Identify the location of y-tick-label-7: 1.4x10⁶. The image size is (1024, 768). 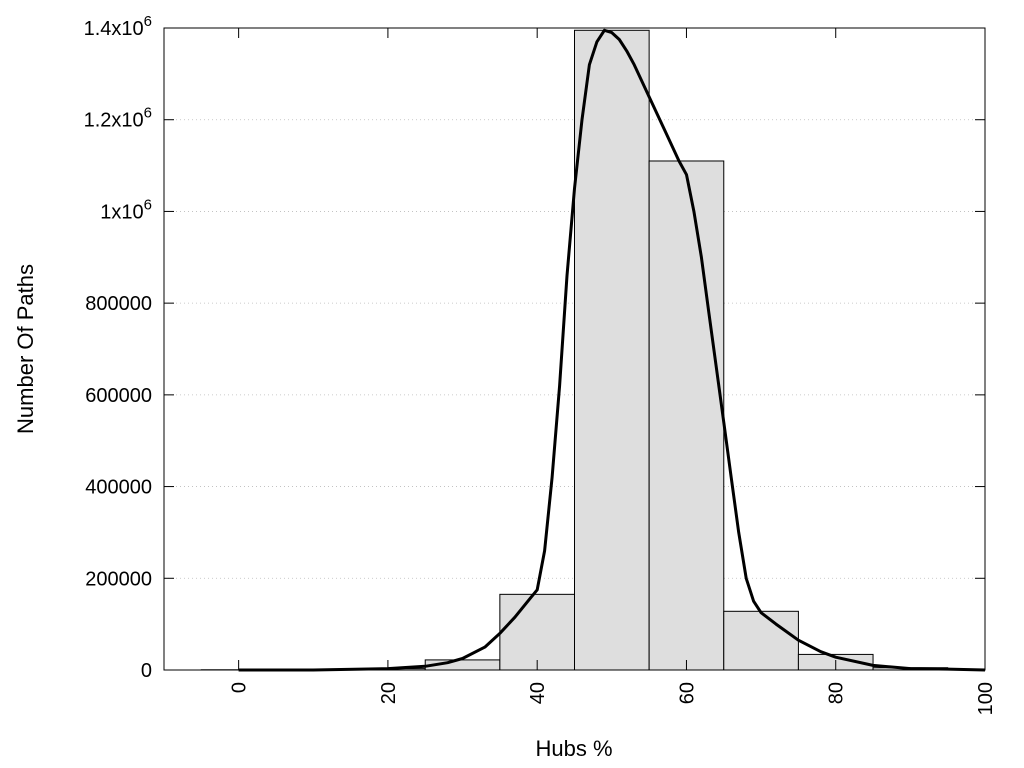
(118, 26).